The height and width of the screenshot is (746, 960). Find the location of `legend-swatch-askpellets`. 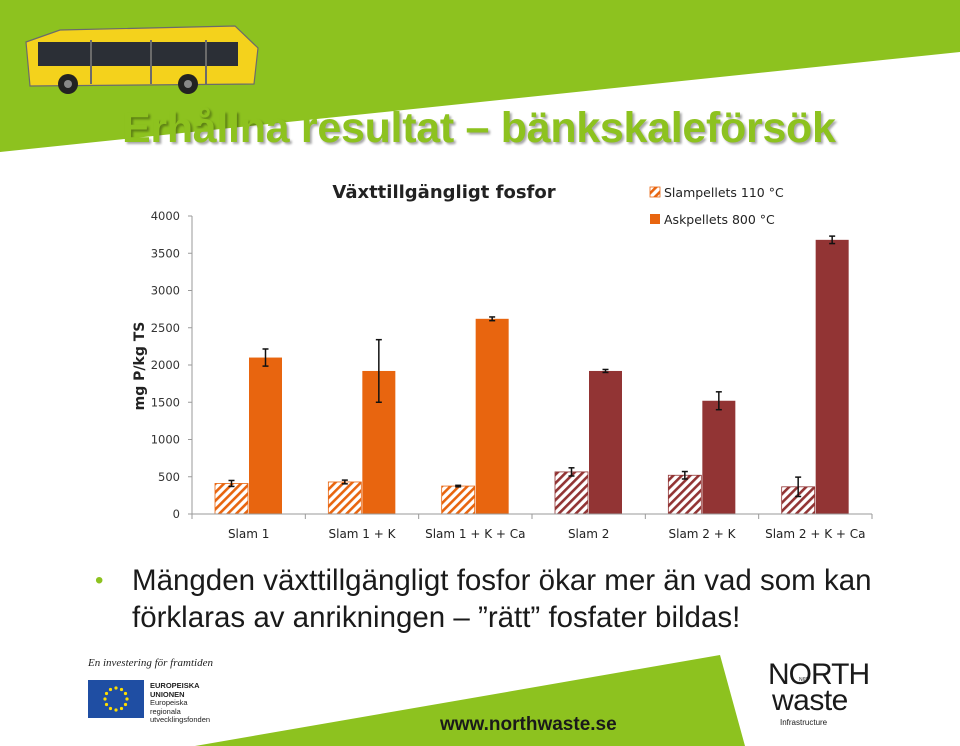

legend-swatch-askpellets is located at coordinates (655, 219).